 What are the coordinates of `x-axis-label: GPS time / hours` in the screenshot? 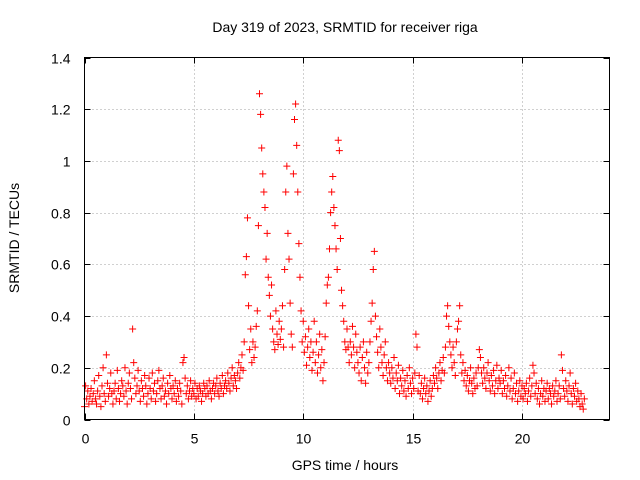 It's located at (345, 465).